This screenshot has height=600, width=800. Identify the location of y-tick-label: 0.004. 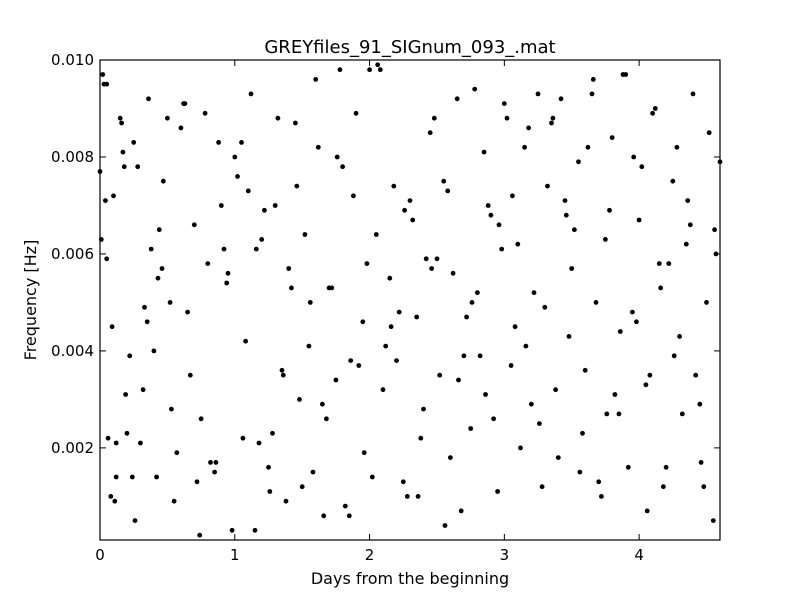
(72, 351).